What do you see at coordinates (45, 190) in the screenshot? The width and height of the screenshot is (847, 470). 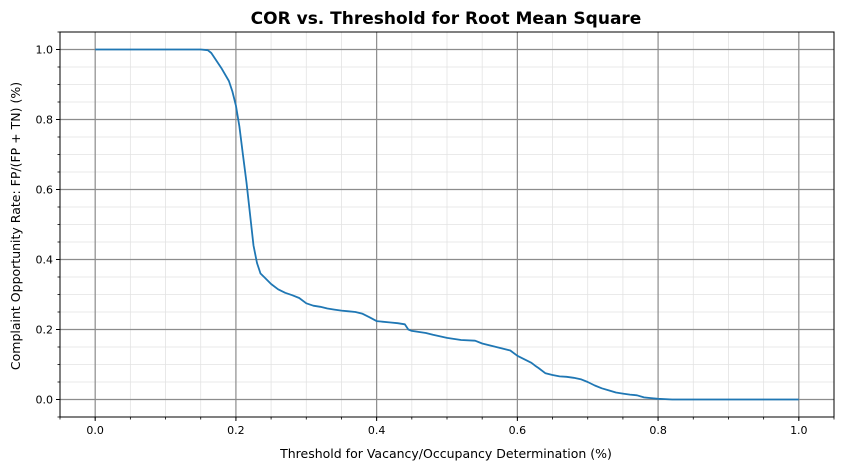 I see `y-tick-label: 0.6` at bounding box center [45, 190].